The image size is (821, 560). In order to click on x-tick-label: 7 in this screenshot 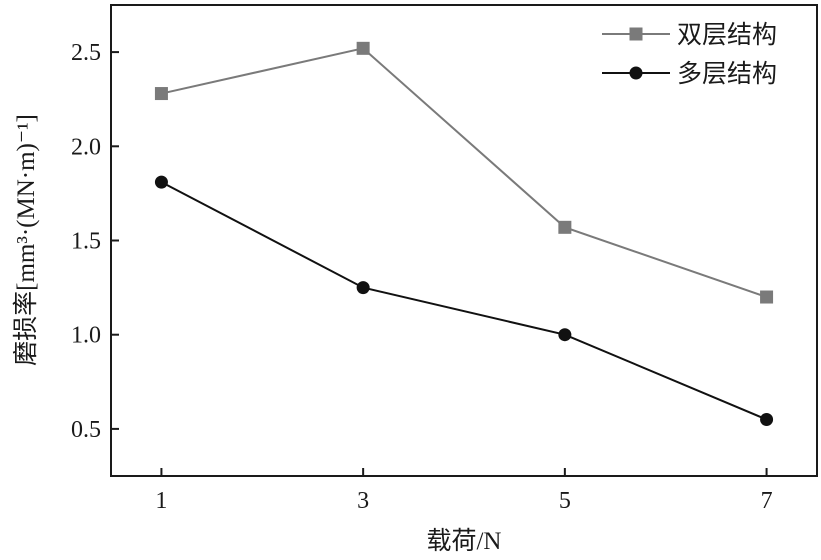, I will do `click(767, 501)`.